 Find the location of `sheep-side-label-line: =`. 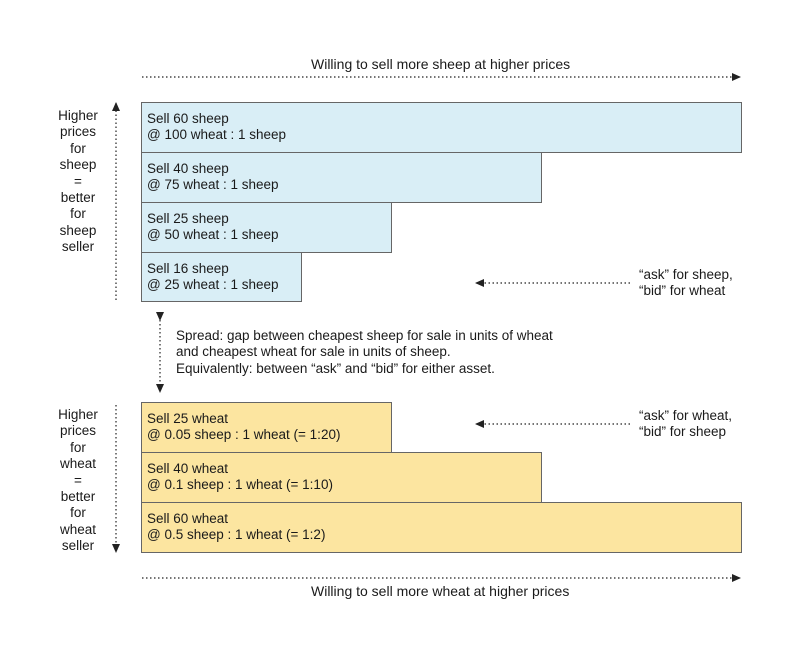

sheep-side-label-line: = is located at coordinates (78, 181).